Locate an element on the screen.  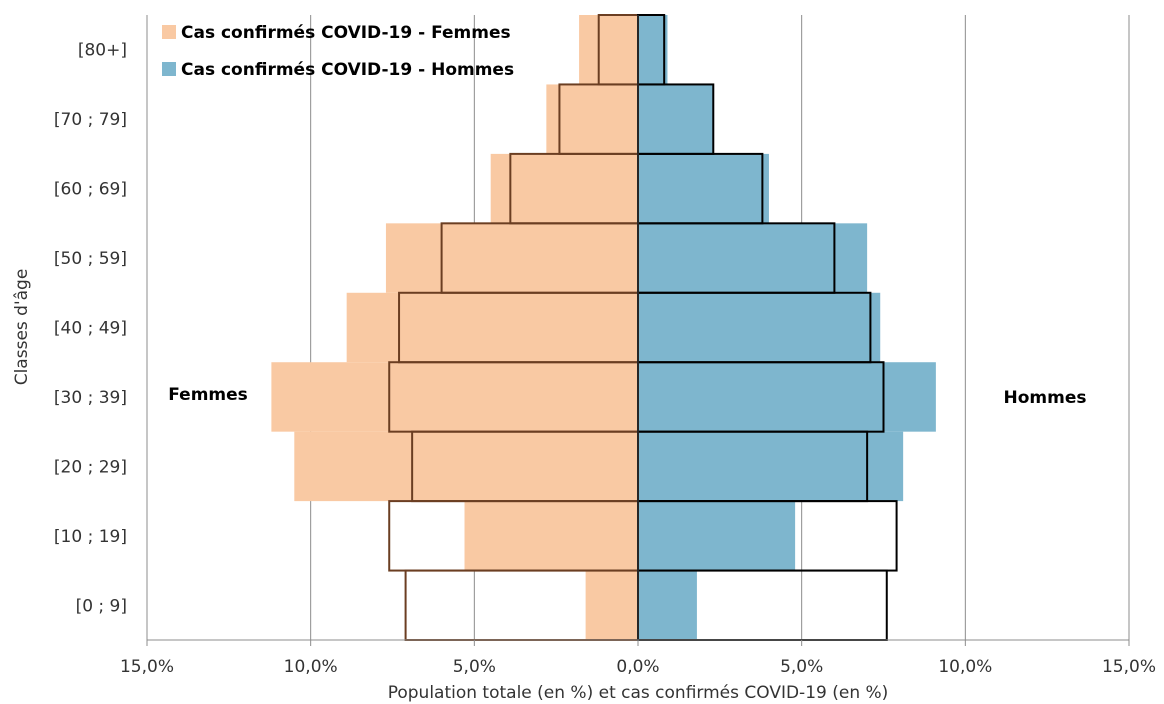
x-tick-label: 0,0% is located at coordinates (637, 667).